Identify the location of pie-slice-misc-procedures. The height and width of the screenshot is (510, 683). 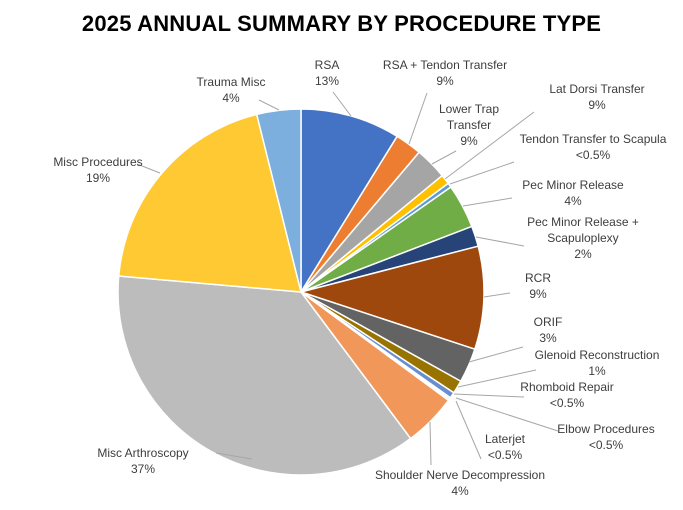
(209, 203).